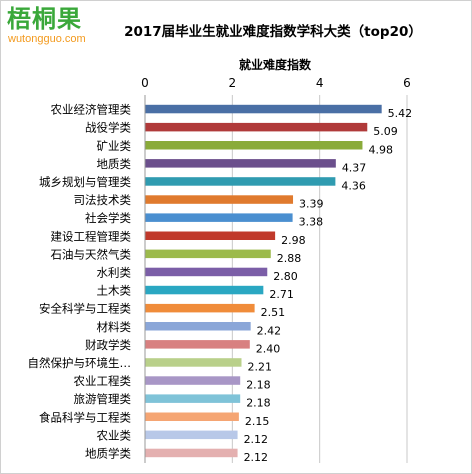 The height and width of the screenshot is (474, 472). Describe the element at coordinates (269, 330) in the screenshot. I see `value-label: 2.42` at that location.